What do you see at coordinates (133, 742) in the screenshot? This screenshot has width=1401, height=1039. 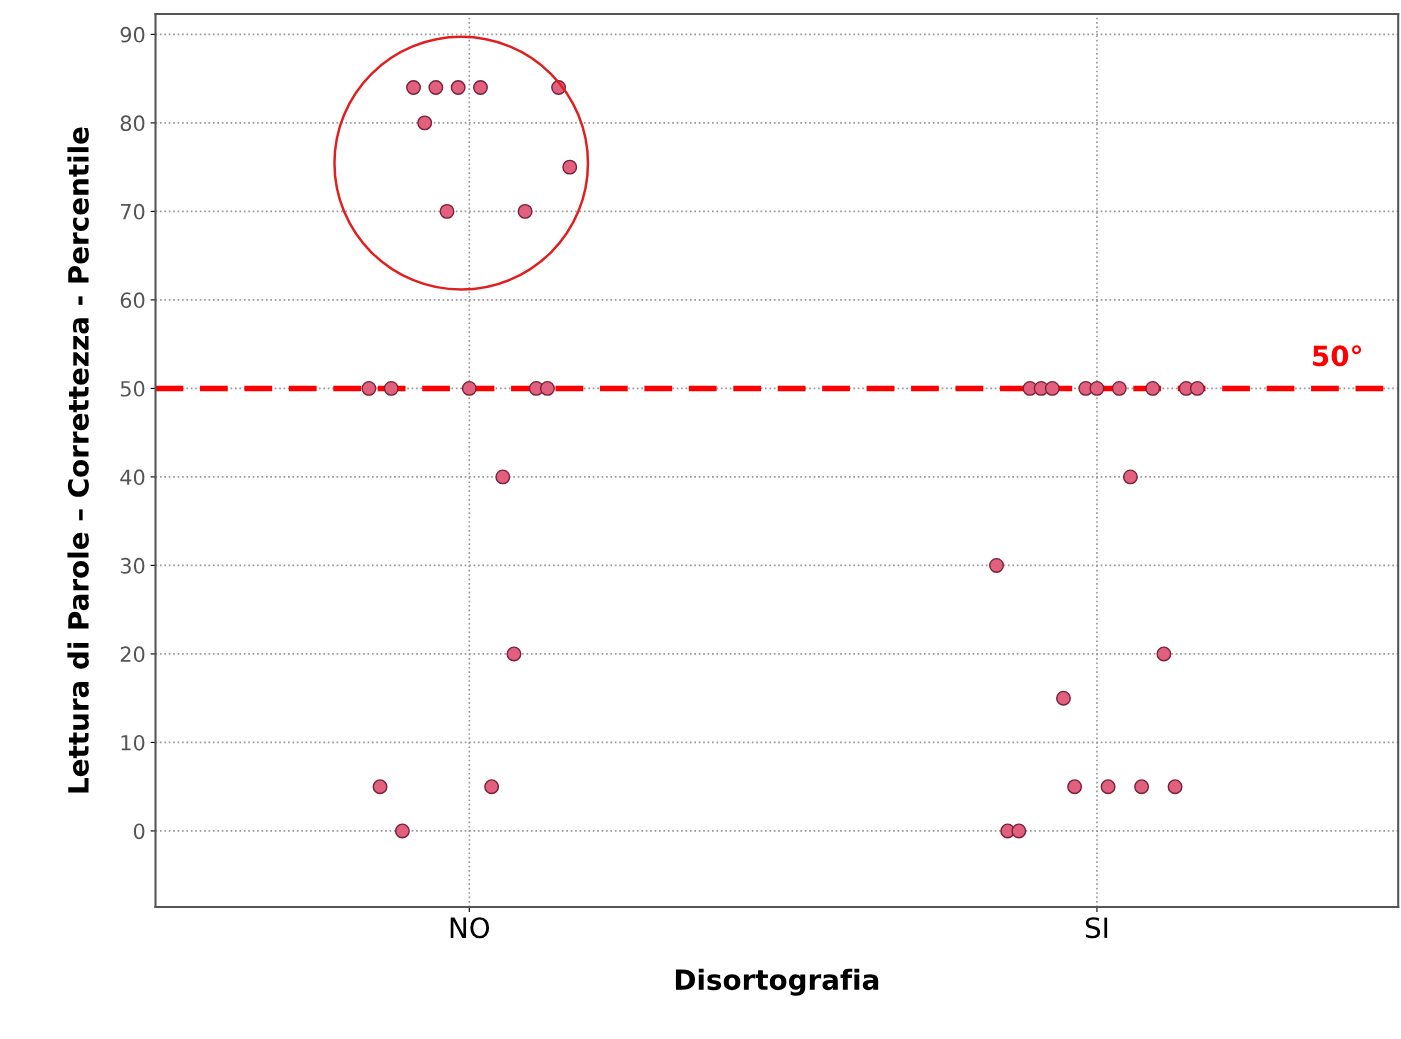 I see `y-tick-label: 10` at bounding box center [133, 742].